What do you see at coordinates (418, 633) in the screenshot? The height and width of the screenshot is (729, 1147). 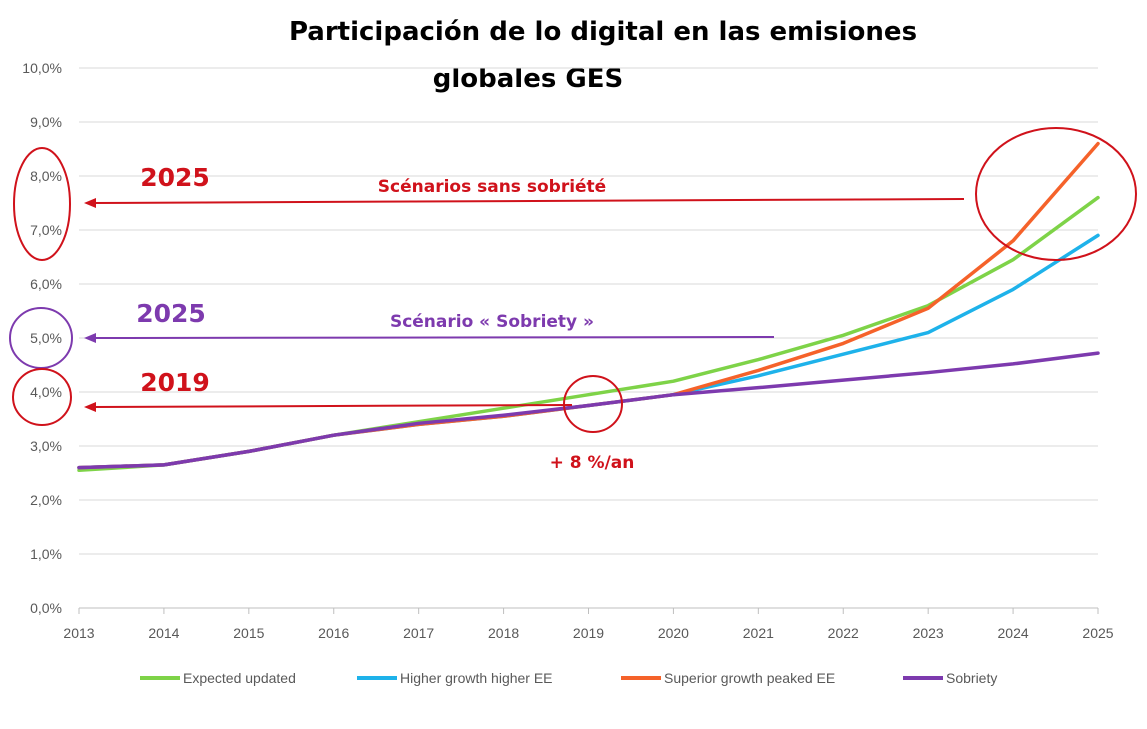 I see `x-tick-label: 2017` at bounding box center [418, 633].